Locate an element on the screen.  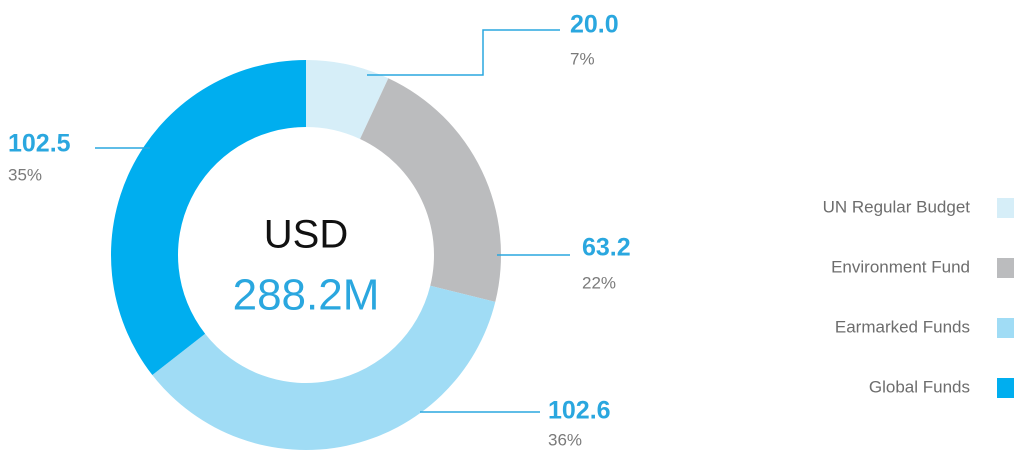
value-label: 20.0 is located at coordinates (594, 25).